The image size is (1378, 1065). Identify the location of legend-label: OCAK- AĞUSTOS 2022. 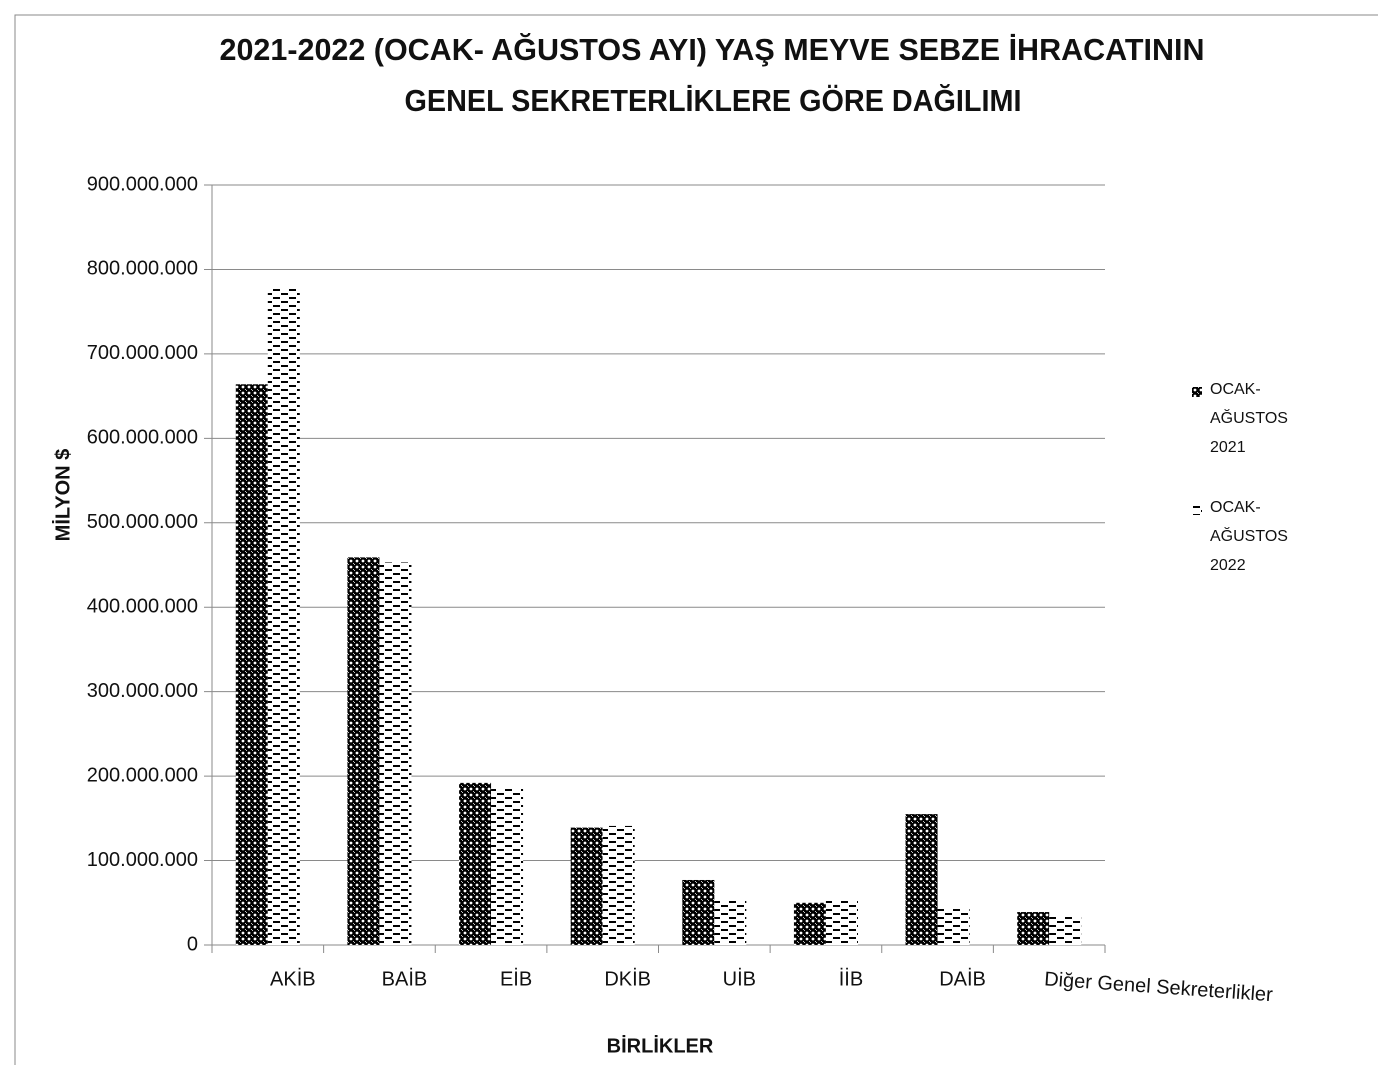
(1249, 536).